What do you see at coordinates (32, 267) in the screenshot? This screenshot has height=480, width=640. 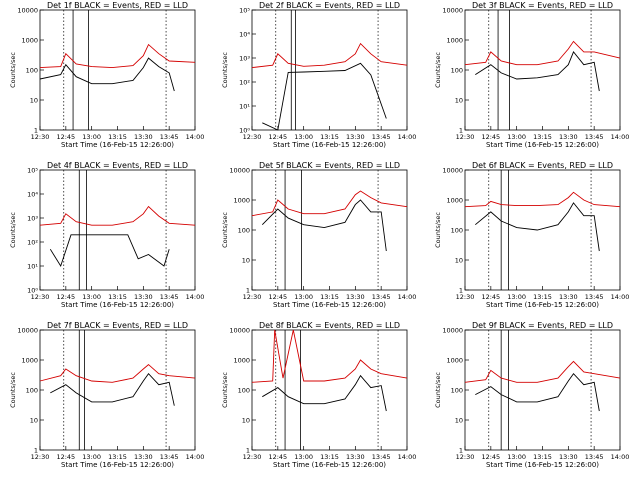 I see `y-tick-label: 10¹` at bounding box center [32, 267].